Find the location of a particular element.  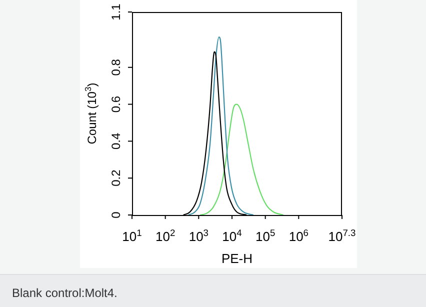

y-tick-label: 0.2 is located at coordinates (116, 177).